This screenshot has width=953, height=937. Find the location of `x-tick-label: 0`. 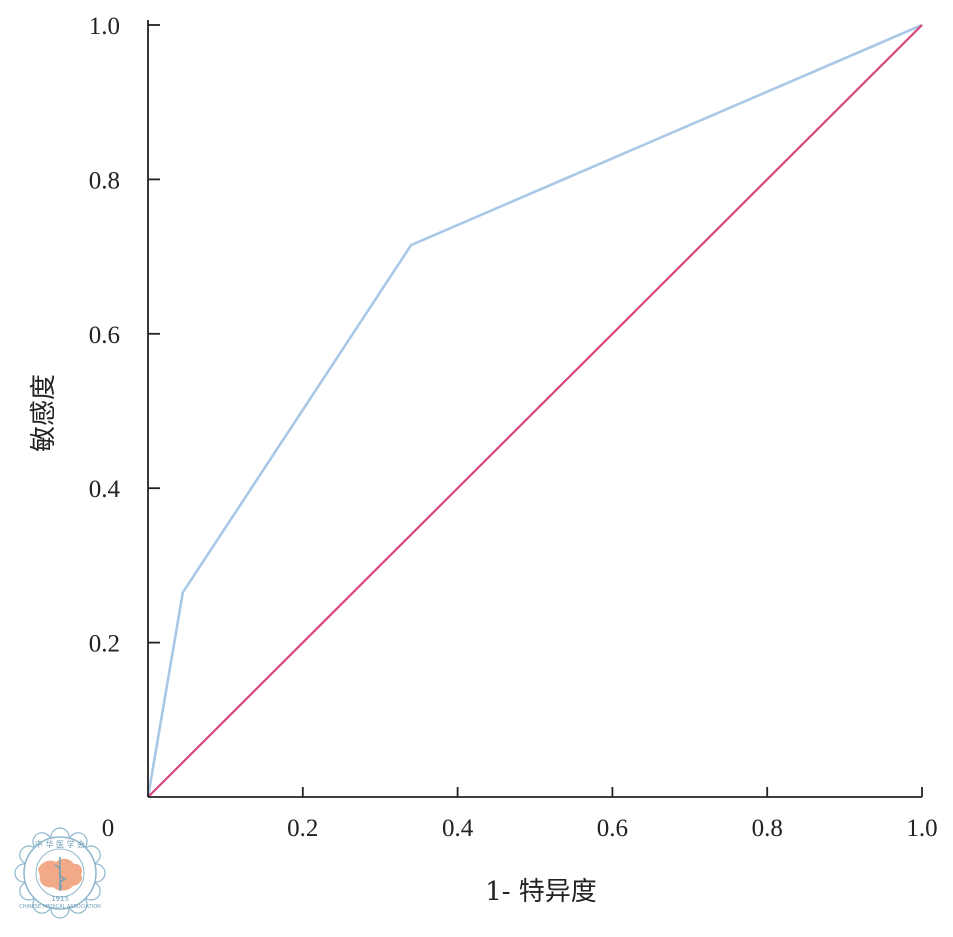

x-tick-label: 0 is located at coordinates (108, 828).